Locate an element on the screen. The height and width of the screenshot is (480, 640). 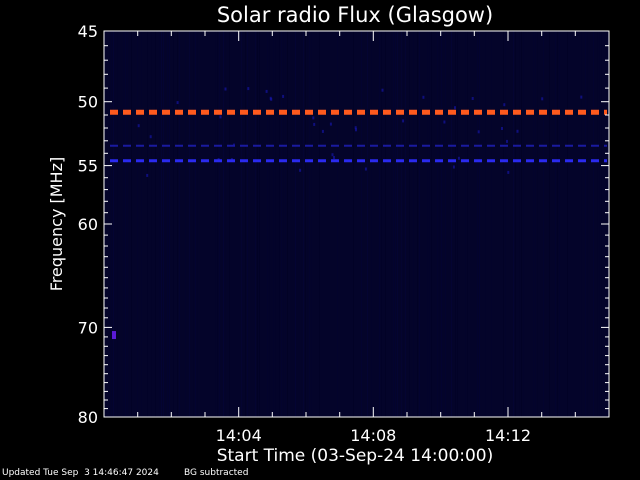
x-tick-label: 14:08 is located at coordinates (373, 435).